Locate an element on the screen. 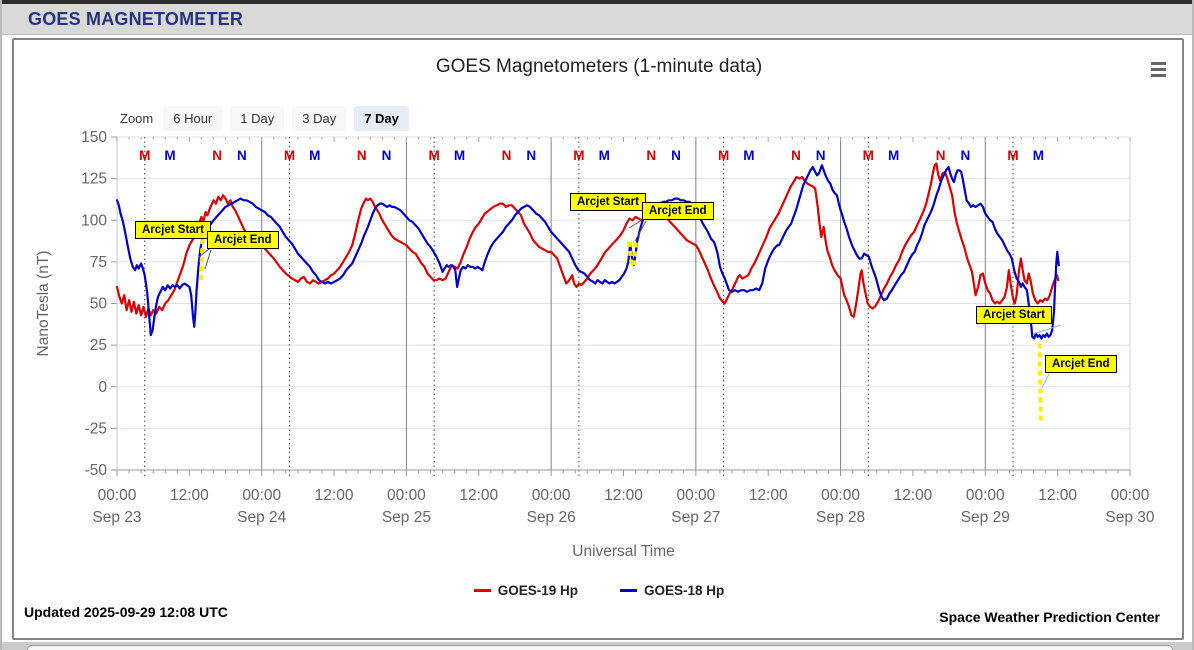 This screenshot has height=650, width=1194. y-tick-label: 100 is located at coordinates (94, 220).